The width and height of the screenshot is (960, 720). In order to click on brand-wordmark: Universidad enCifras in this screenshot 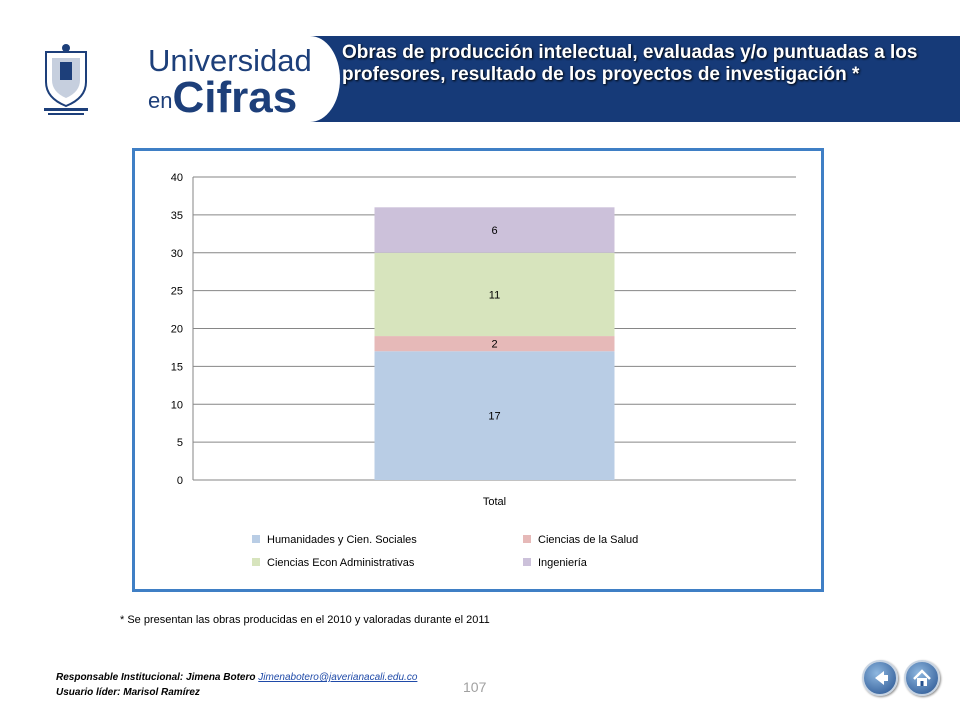, I will do `click(230, 82)`.